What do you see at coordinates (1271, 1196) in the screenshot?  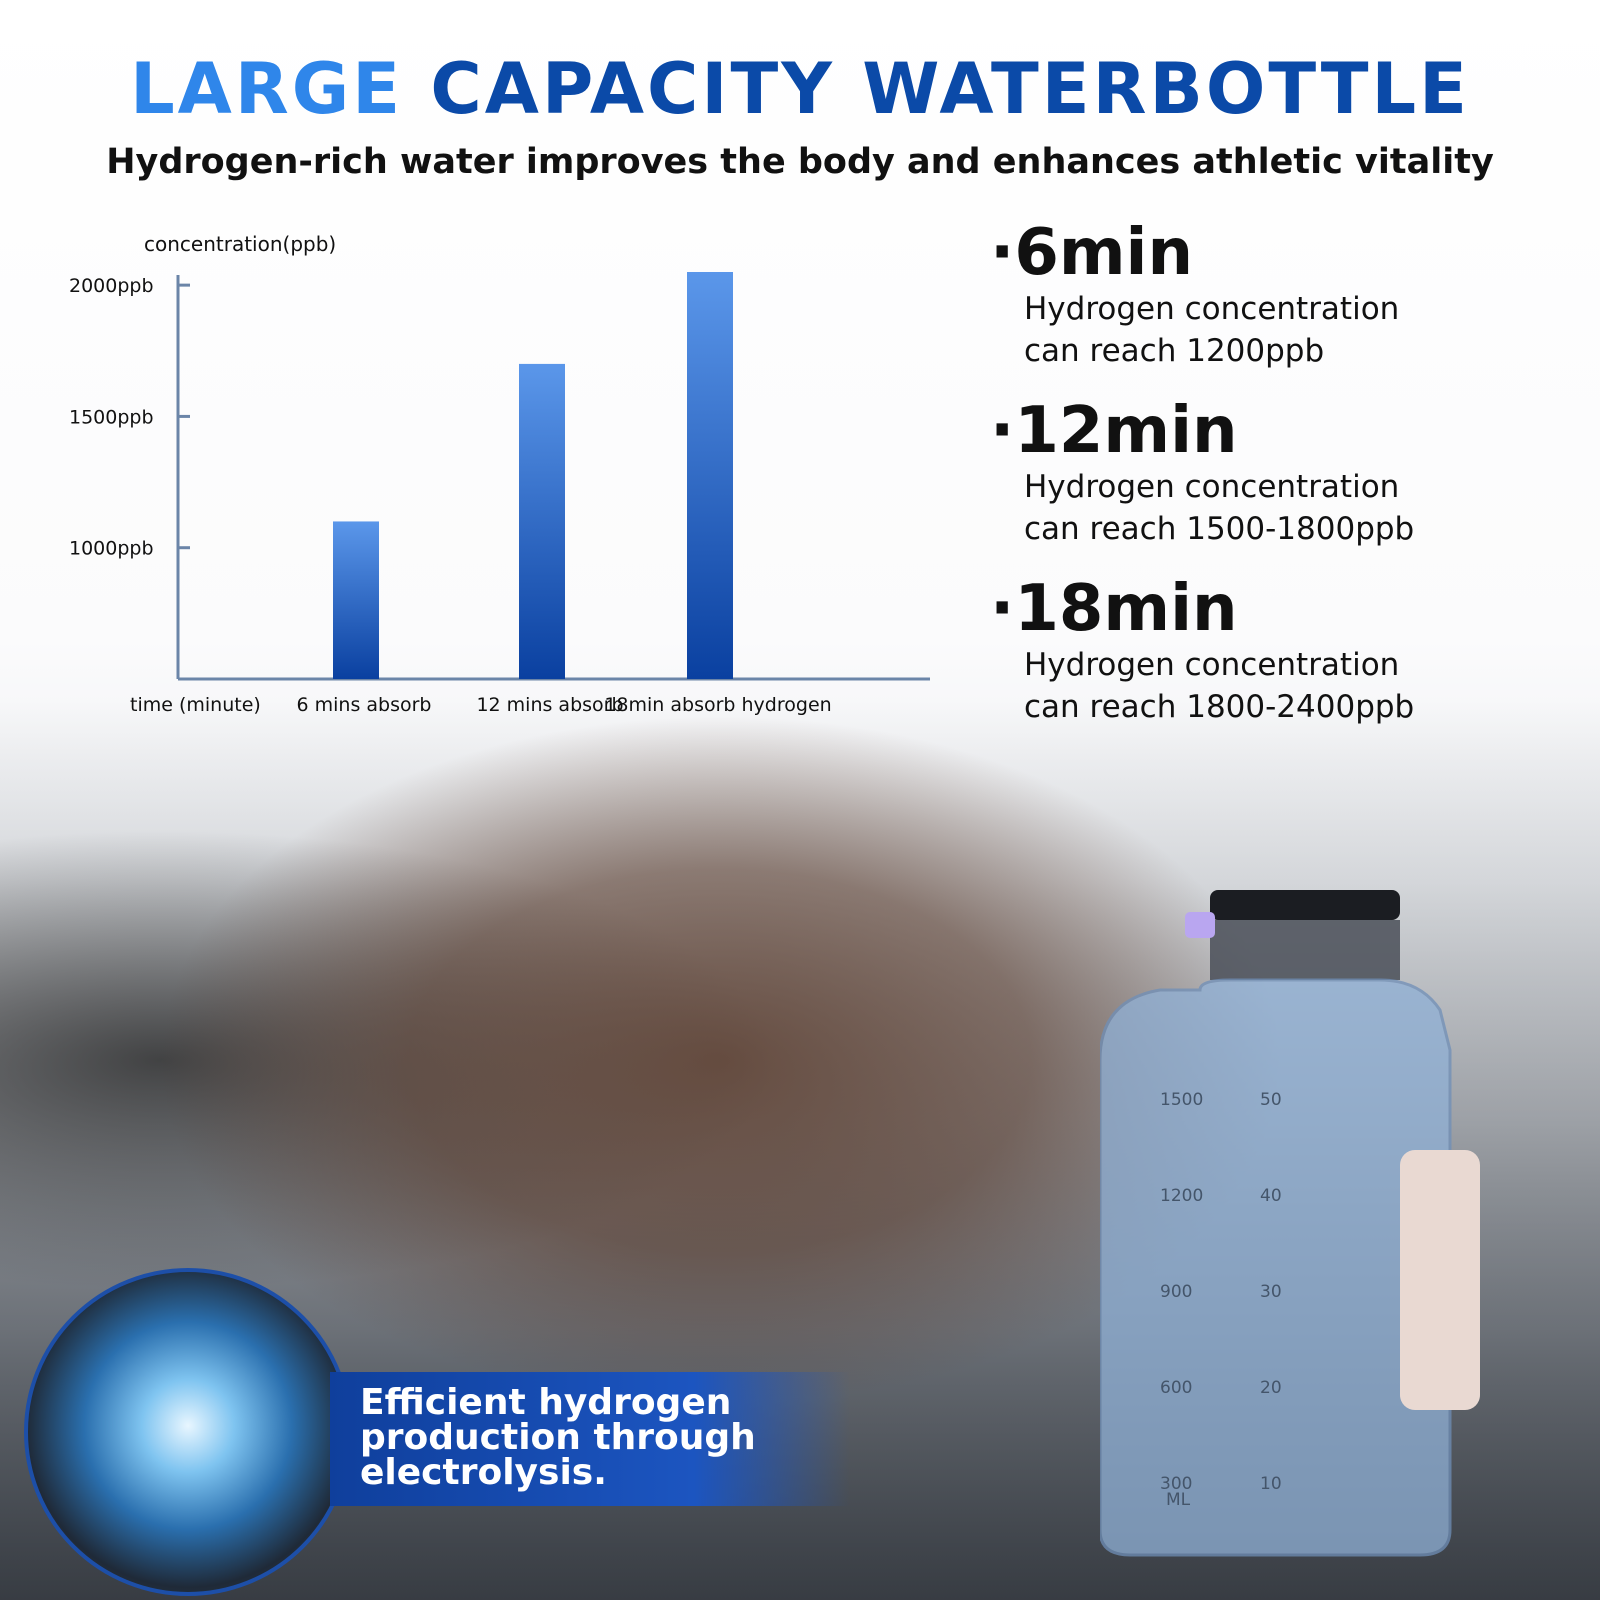 I see `scale-right-label: 40` at bounding box center [1271, 1196].